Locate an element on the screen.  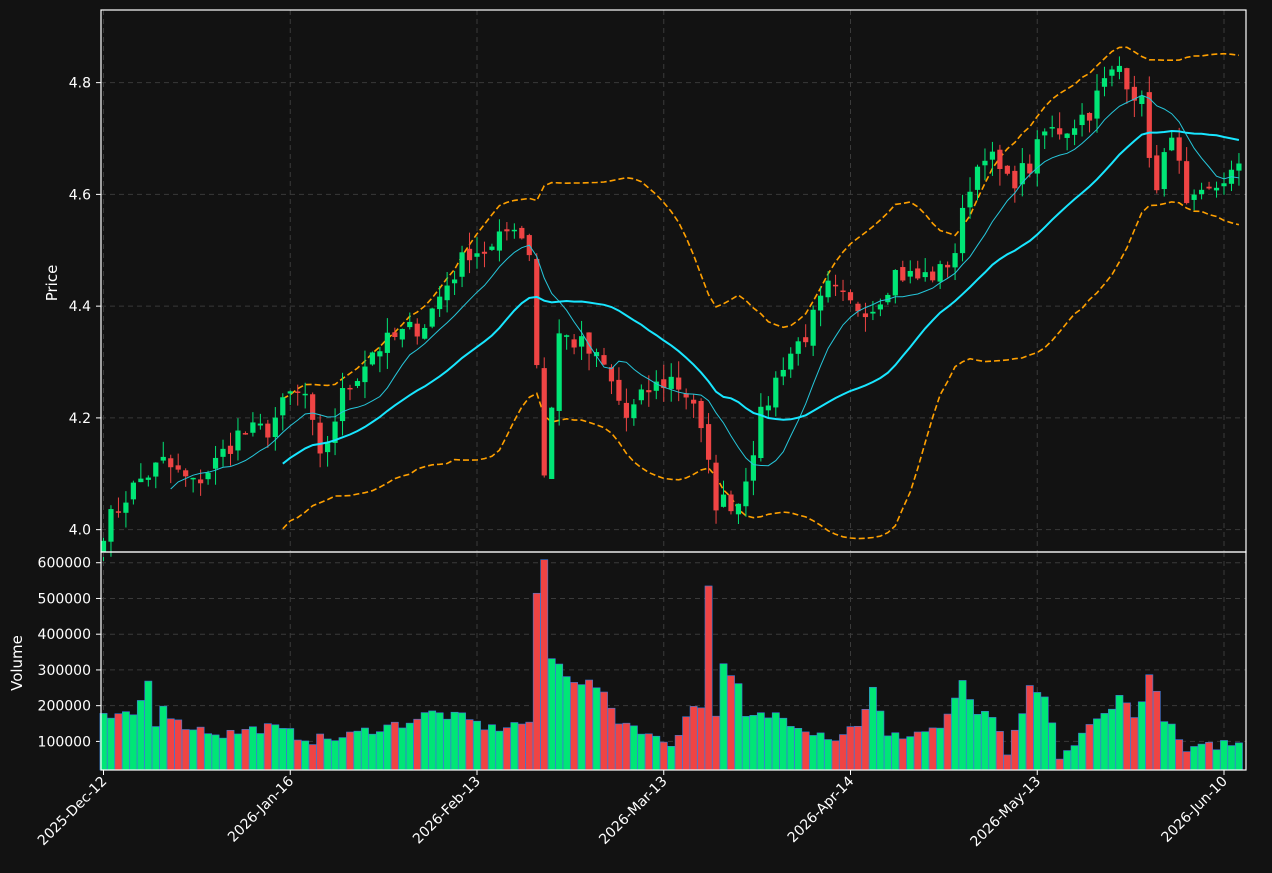
volume-tick-label: 600000 is located at coordinates (64, 564).